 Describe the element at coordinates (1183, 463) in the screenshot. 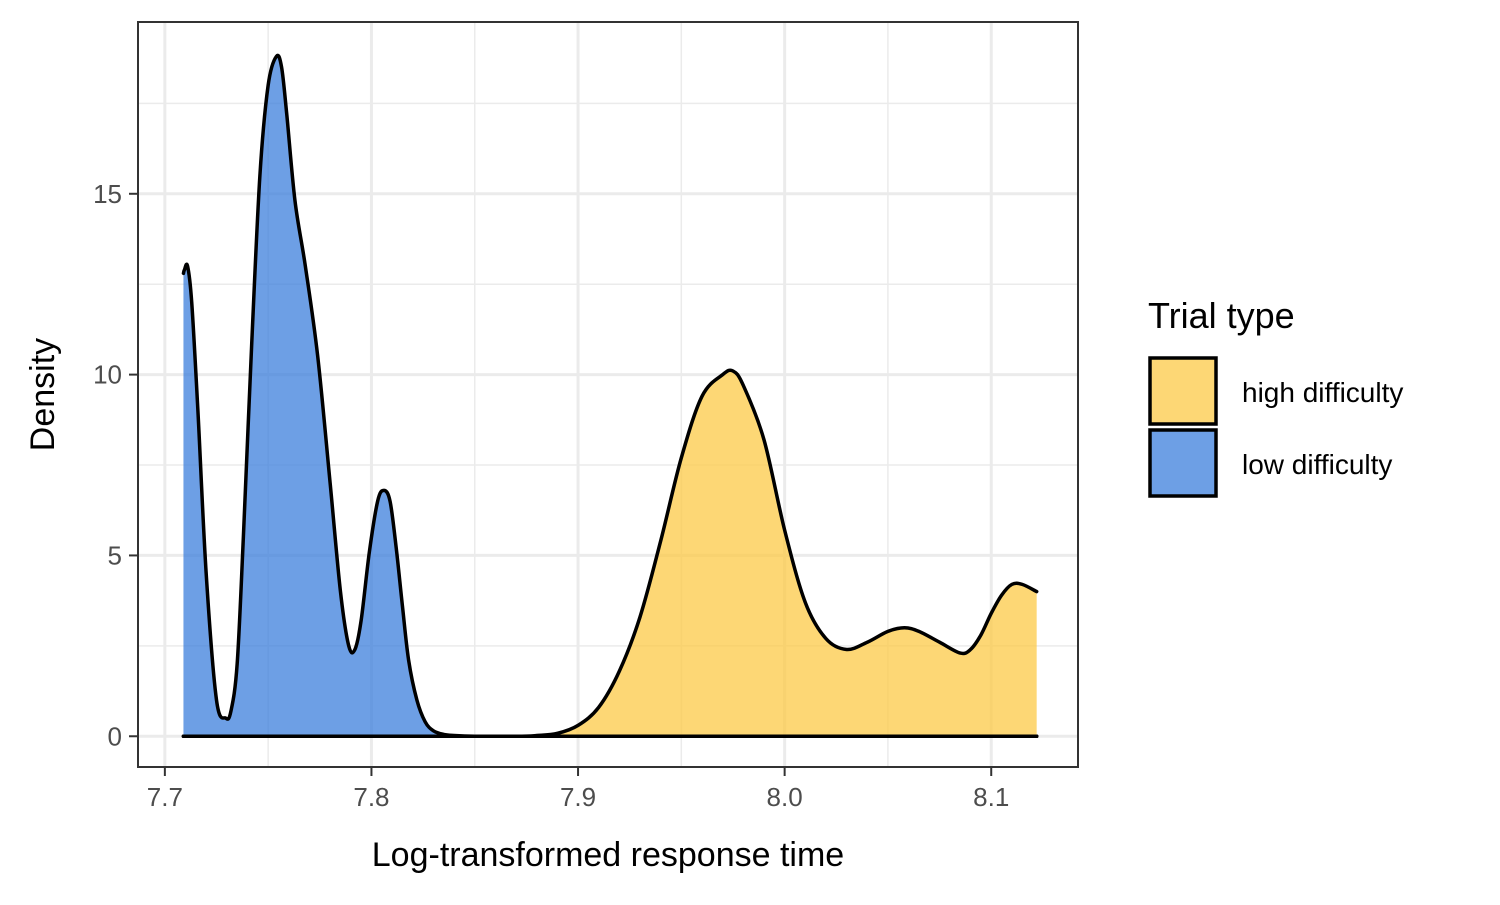

I see `legend-key-low-difficulty` at that location.